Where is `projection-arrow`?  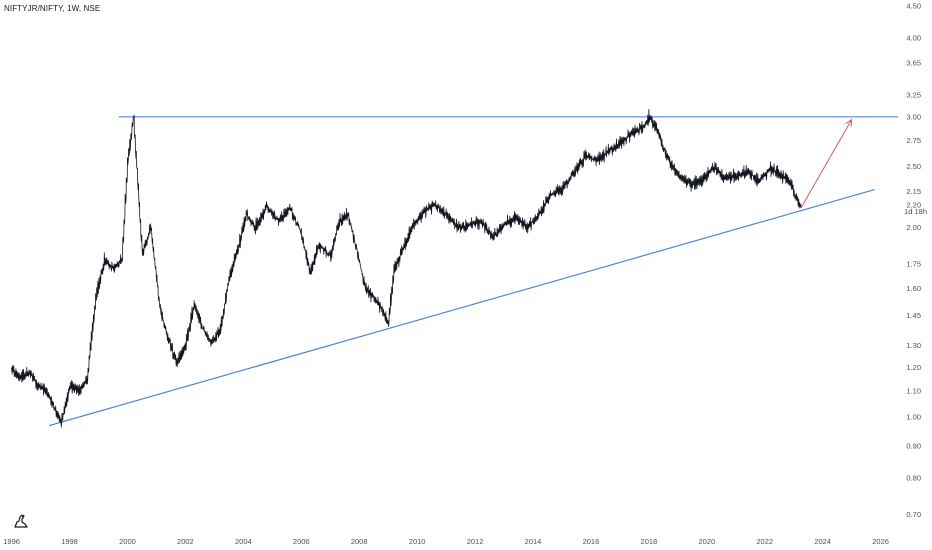
projection-arrow is located at coordinates (826, 164).